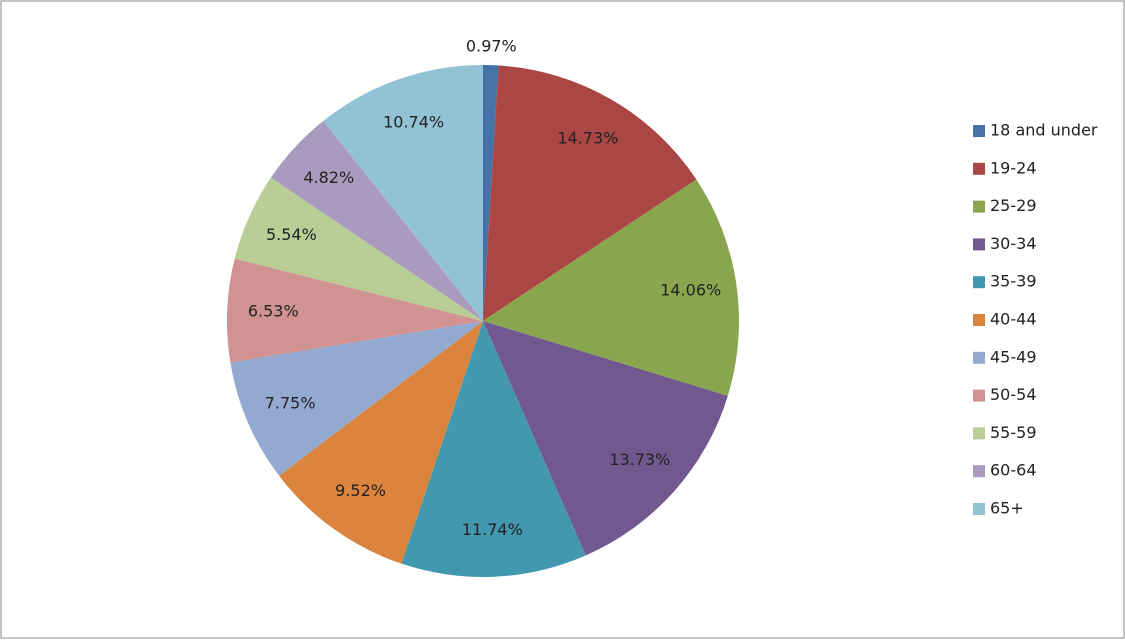  Describe the element at coordinates (1013, 167) in the screenshot. I see `legend-label: 19-24` at that location.